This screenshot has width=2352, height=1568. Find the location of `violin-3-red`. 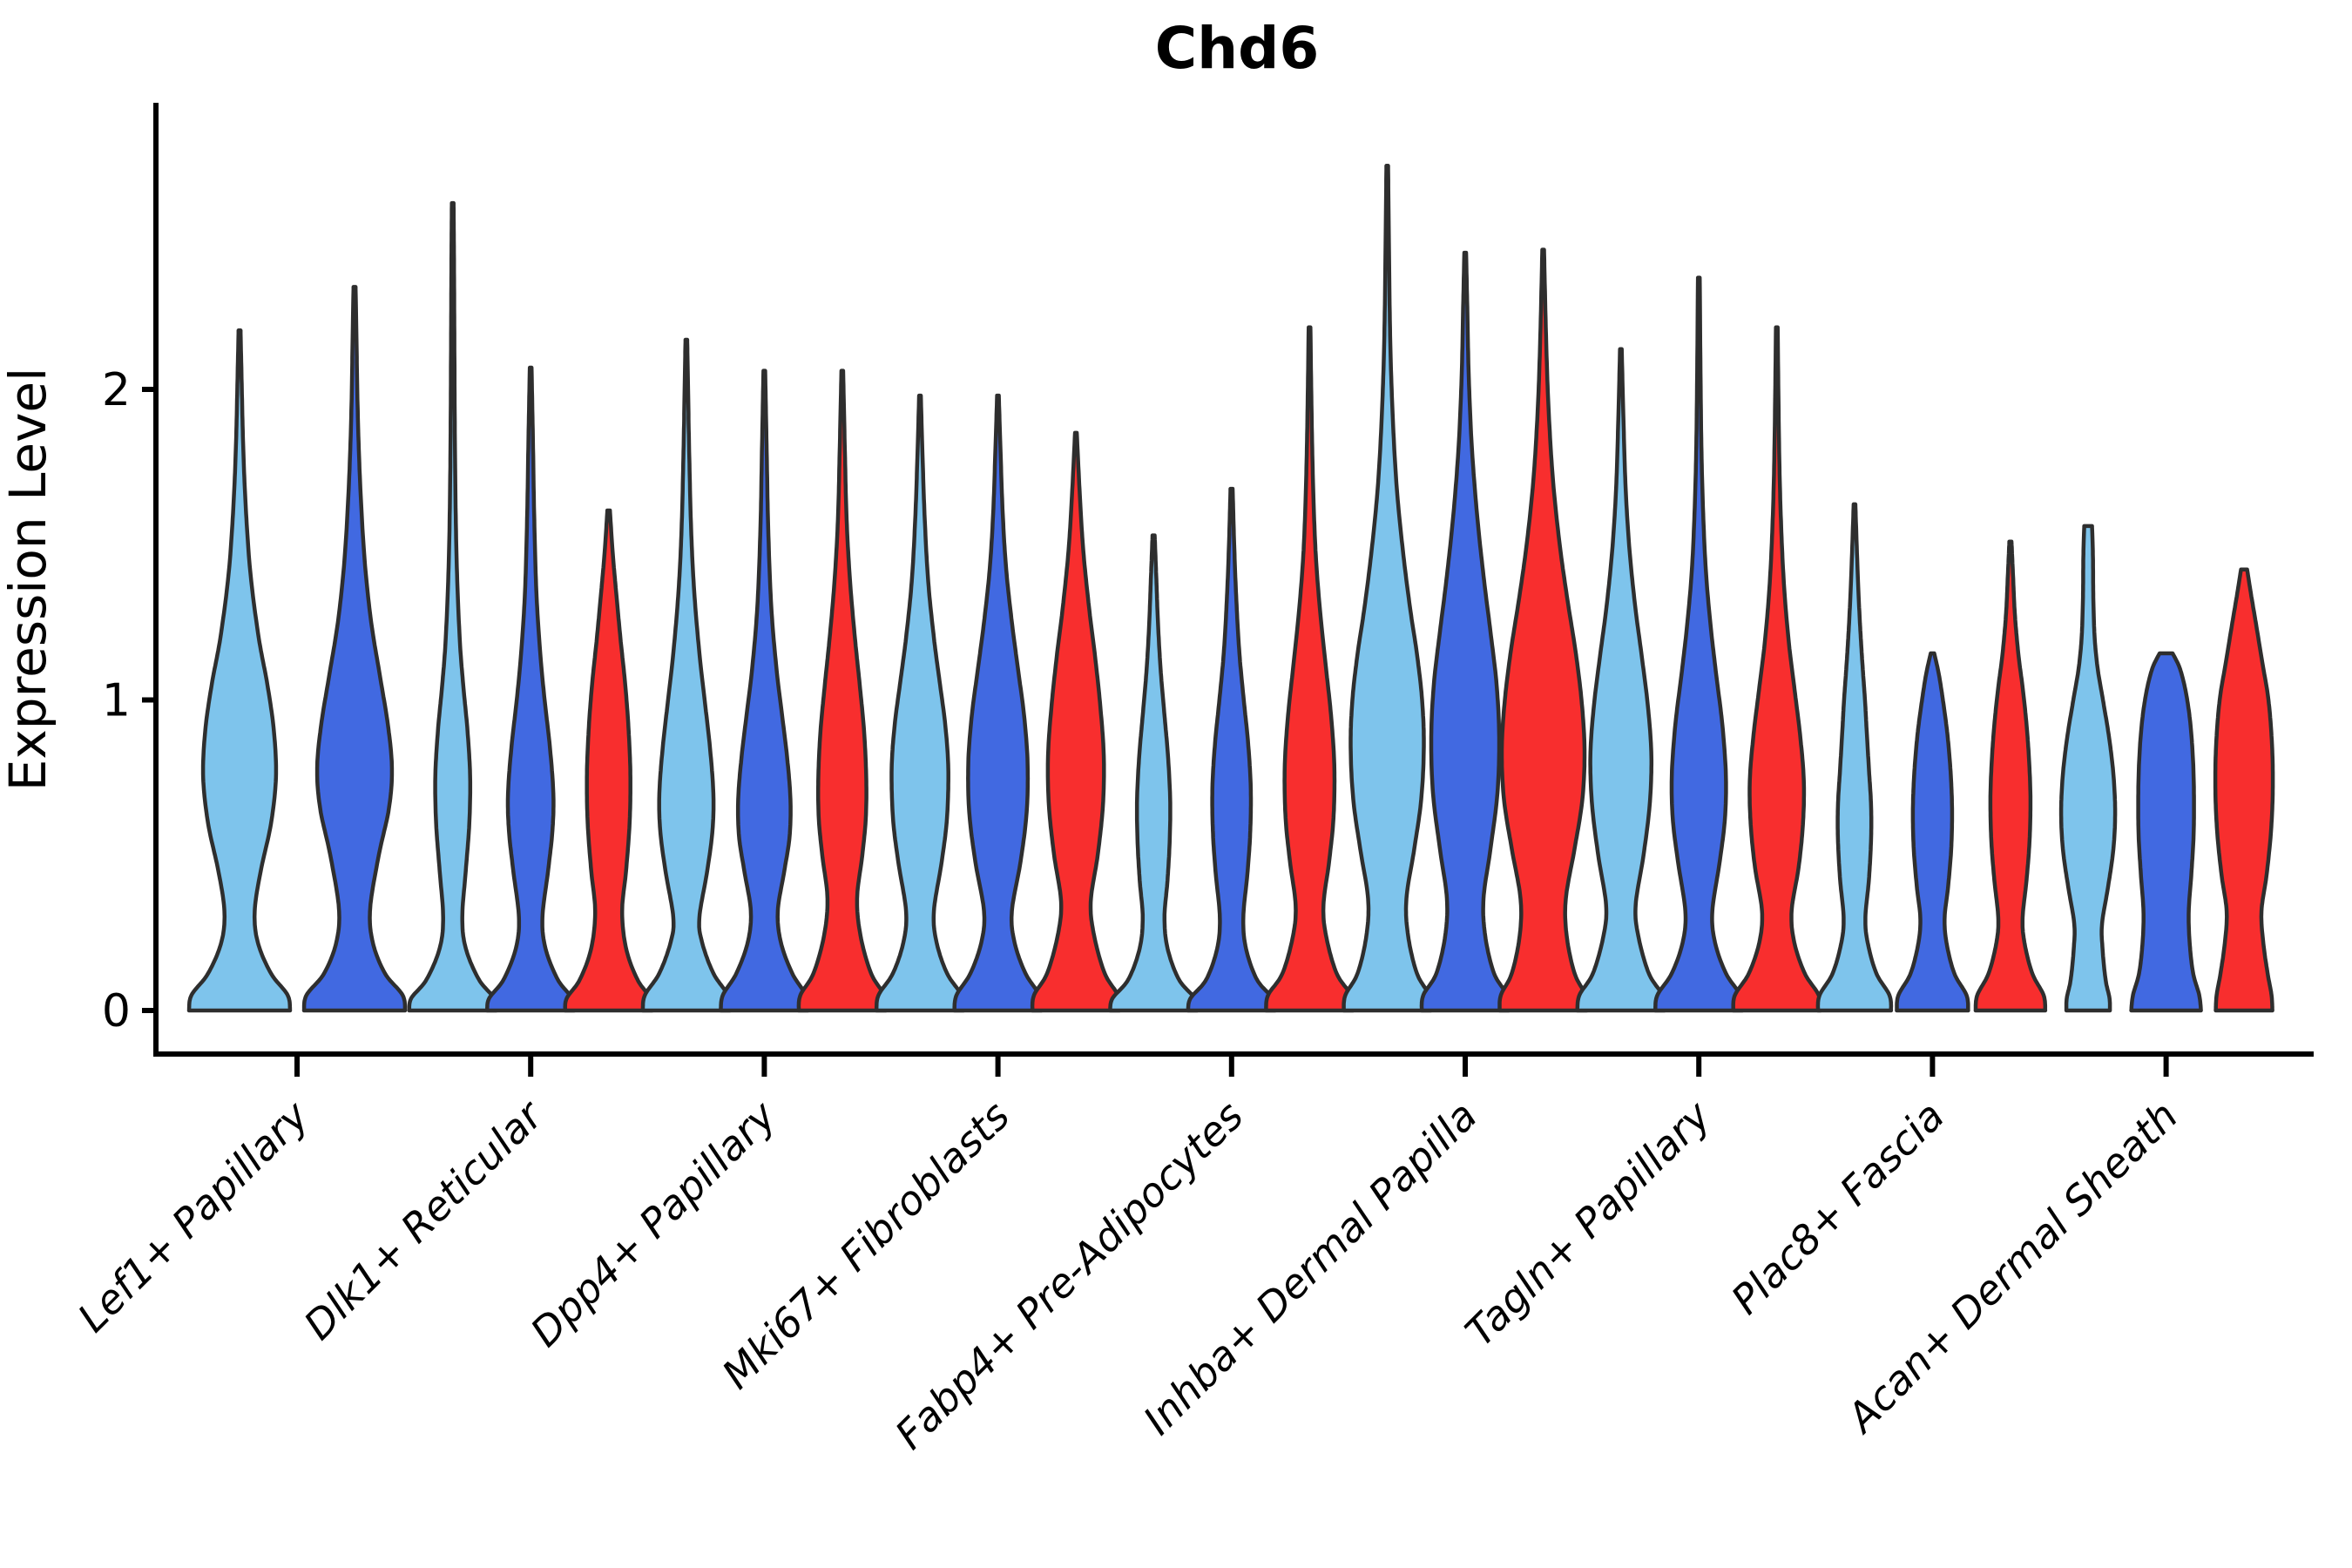

violin-3-red is located at coordinates (842, 690).